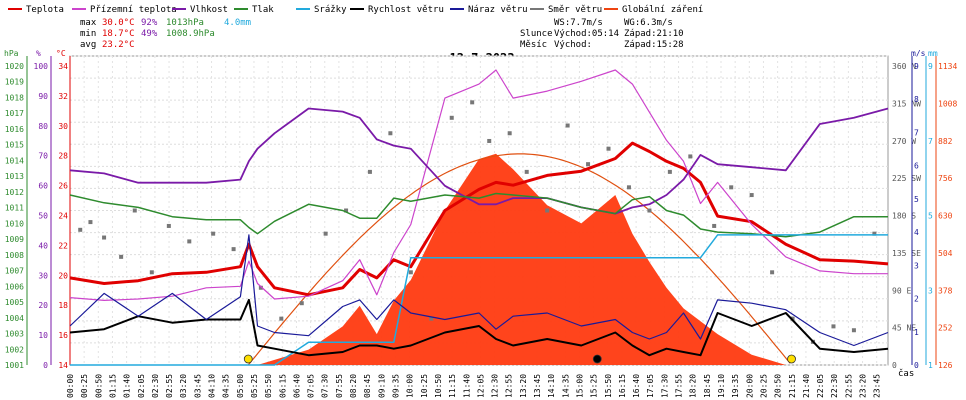 This screenshot has width=966, height=400. What do you see at coordinates (916, 299) in the screenshot?
I see `ms-tick-label: 2` at bounding box center [916, 299].